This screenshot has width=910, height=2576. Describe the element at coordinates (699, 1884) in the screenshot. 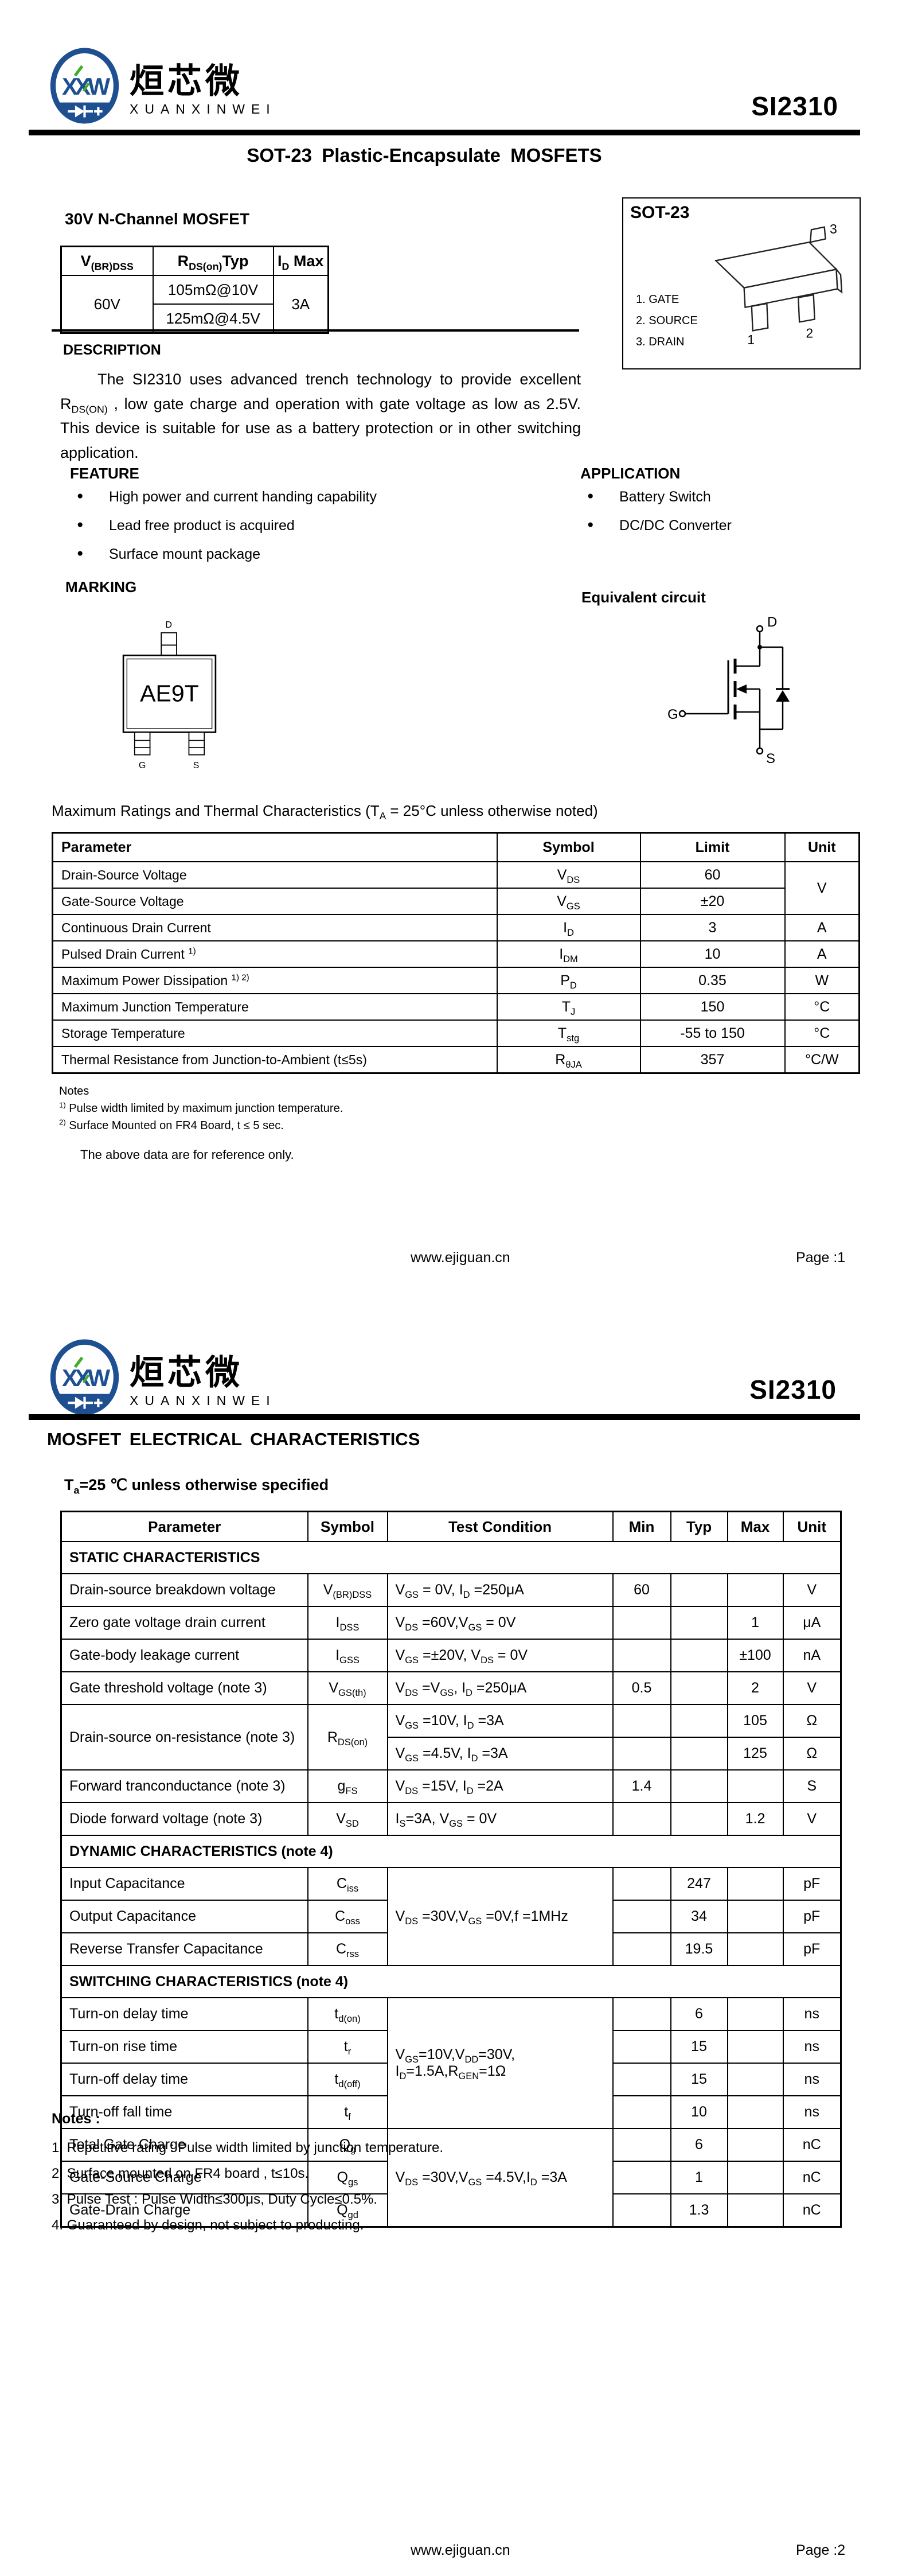

I see `cell-typ: 247` at that location.